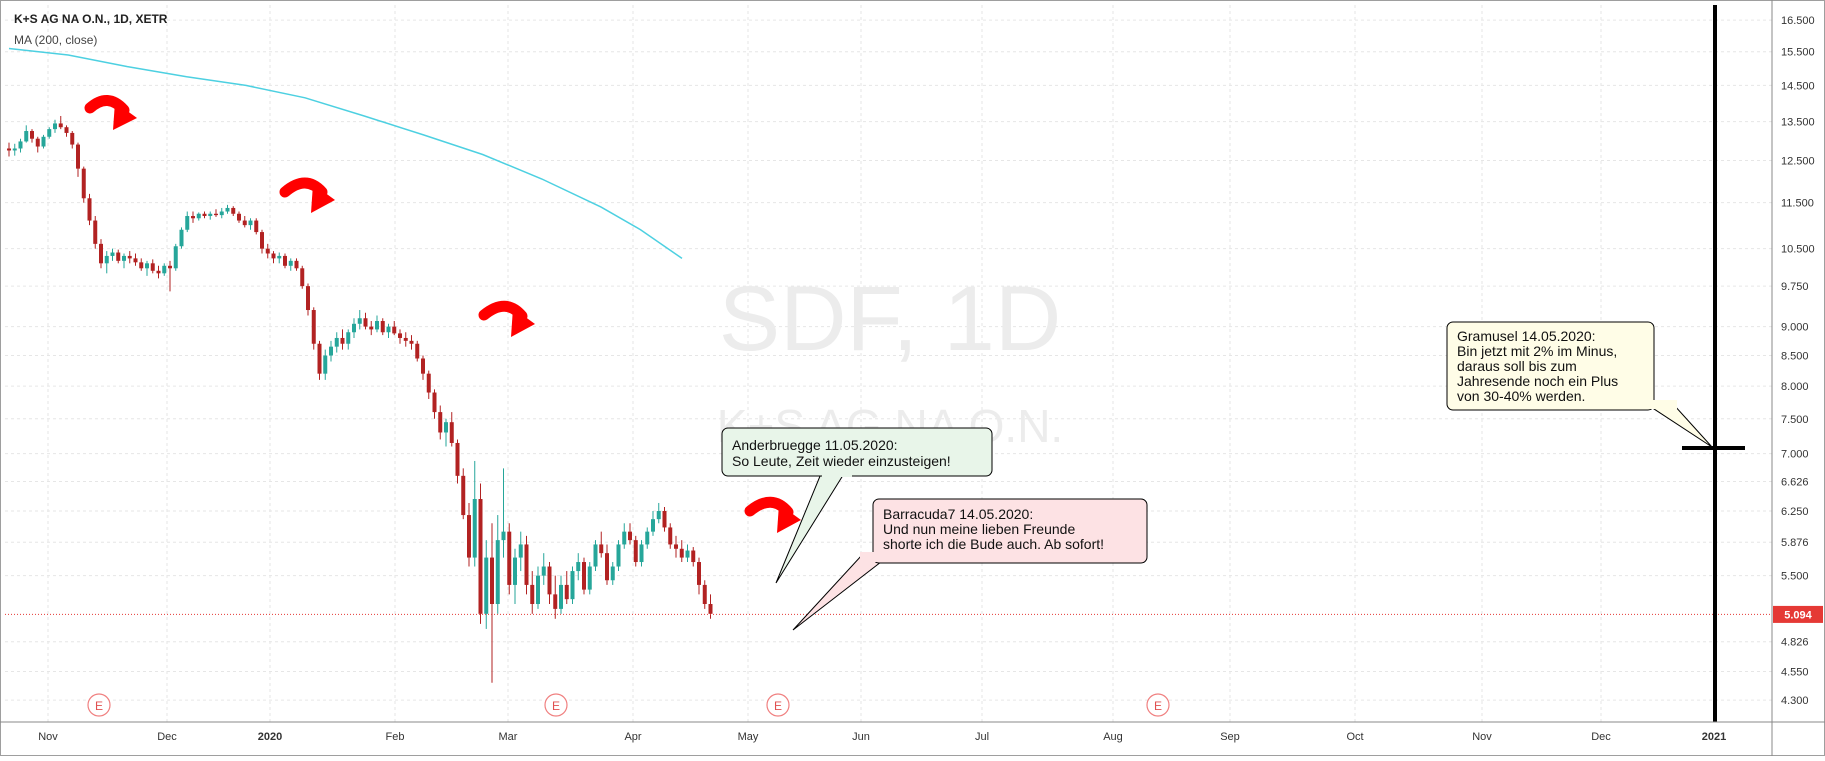  What do you see at coordinates (1798, 21) in the screenshot?
I see `price-tick-label: 16.500` at bounding box center [1798, 21].